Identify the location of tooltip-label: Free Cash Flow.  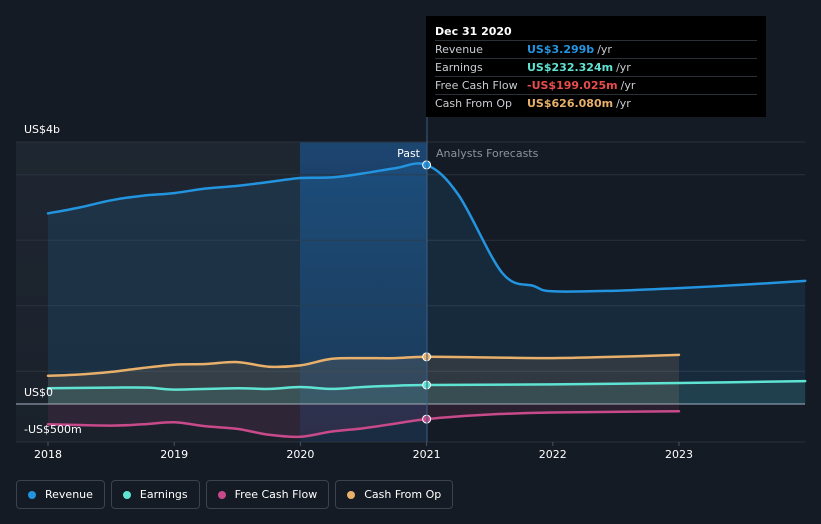
(476, 85).